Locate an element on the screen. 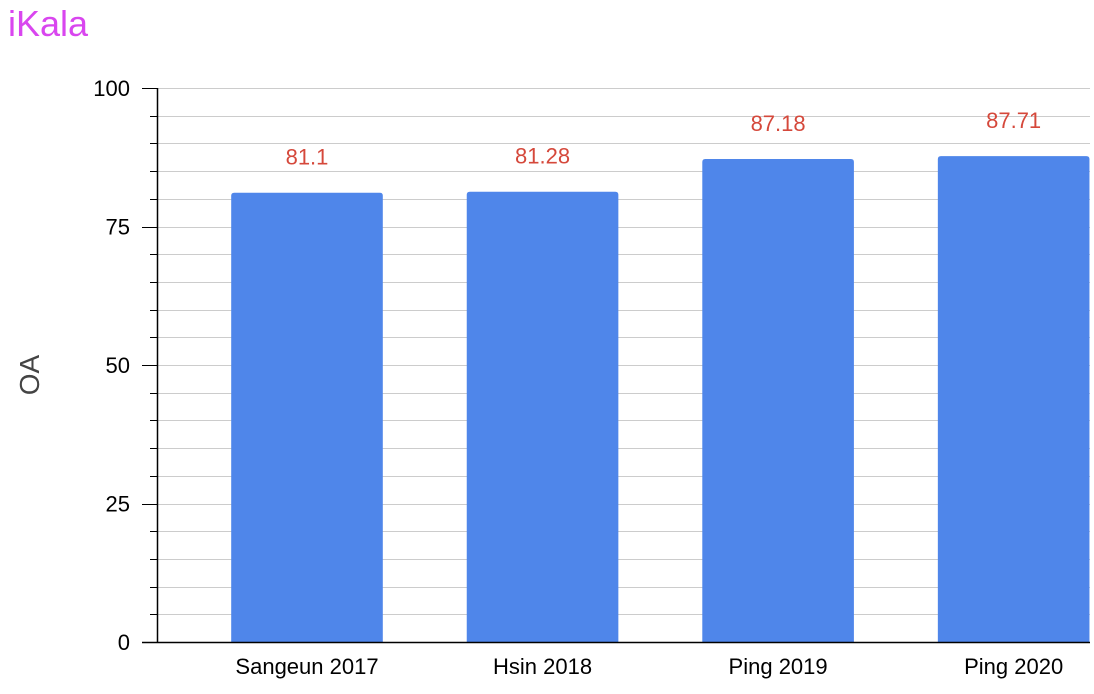  data-labels: 81.1 81.28 87.18 87.71 is located at coordinates (664, 139).